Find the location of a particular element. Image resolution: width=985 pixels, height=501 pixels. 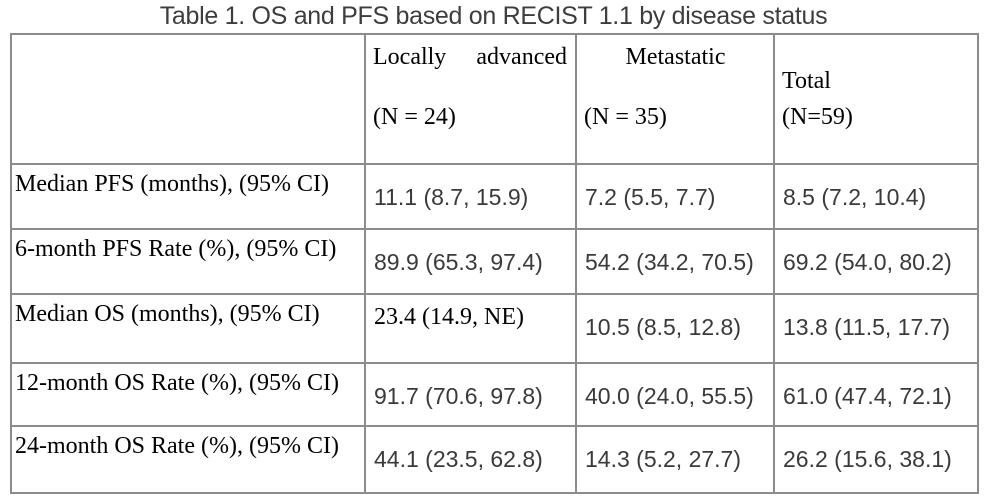

header-locally-advanced-n: (N = 24) is located at coordinates (414, 117).